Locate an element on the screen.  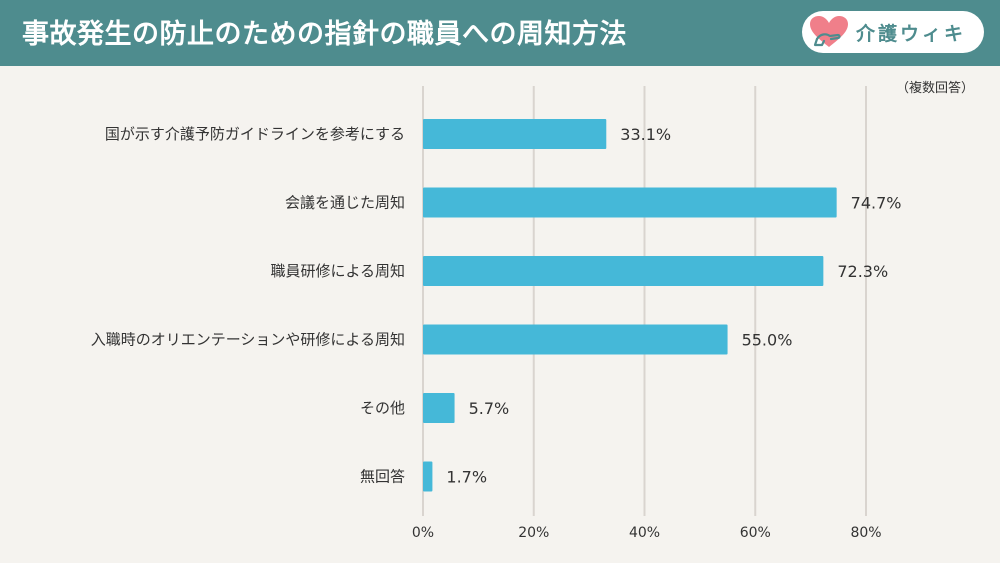
category-label: その他 is located at coordinates (382, 408).